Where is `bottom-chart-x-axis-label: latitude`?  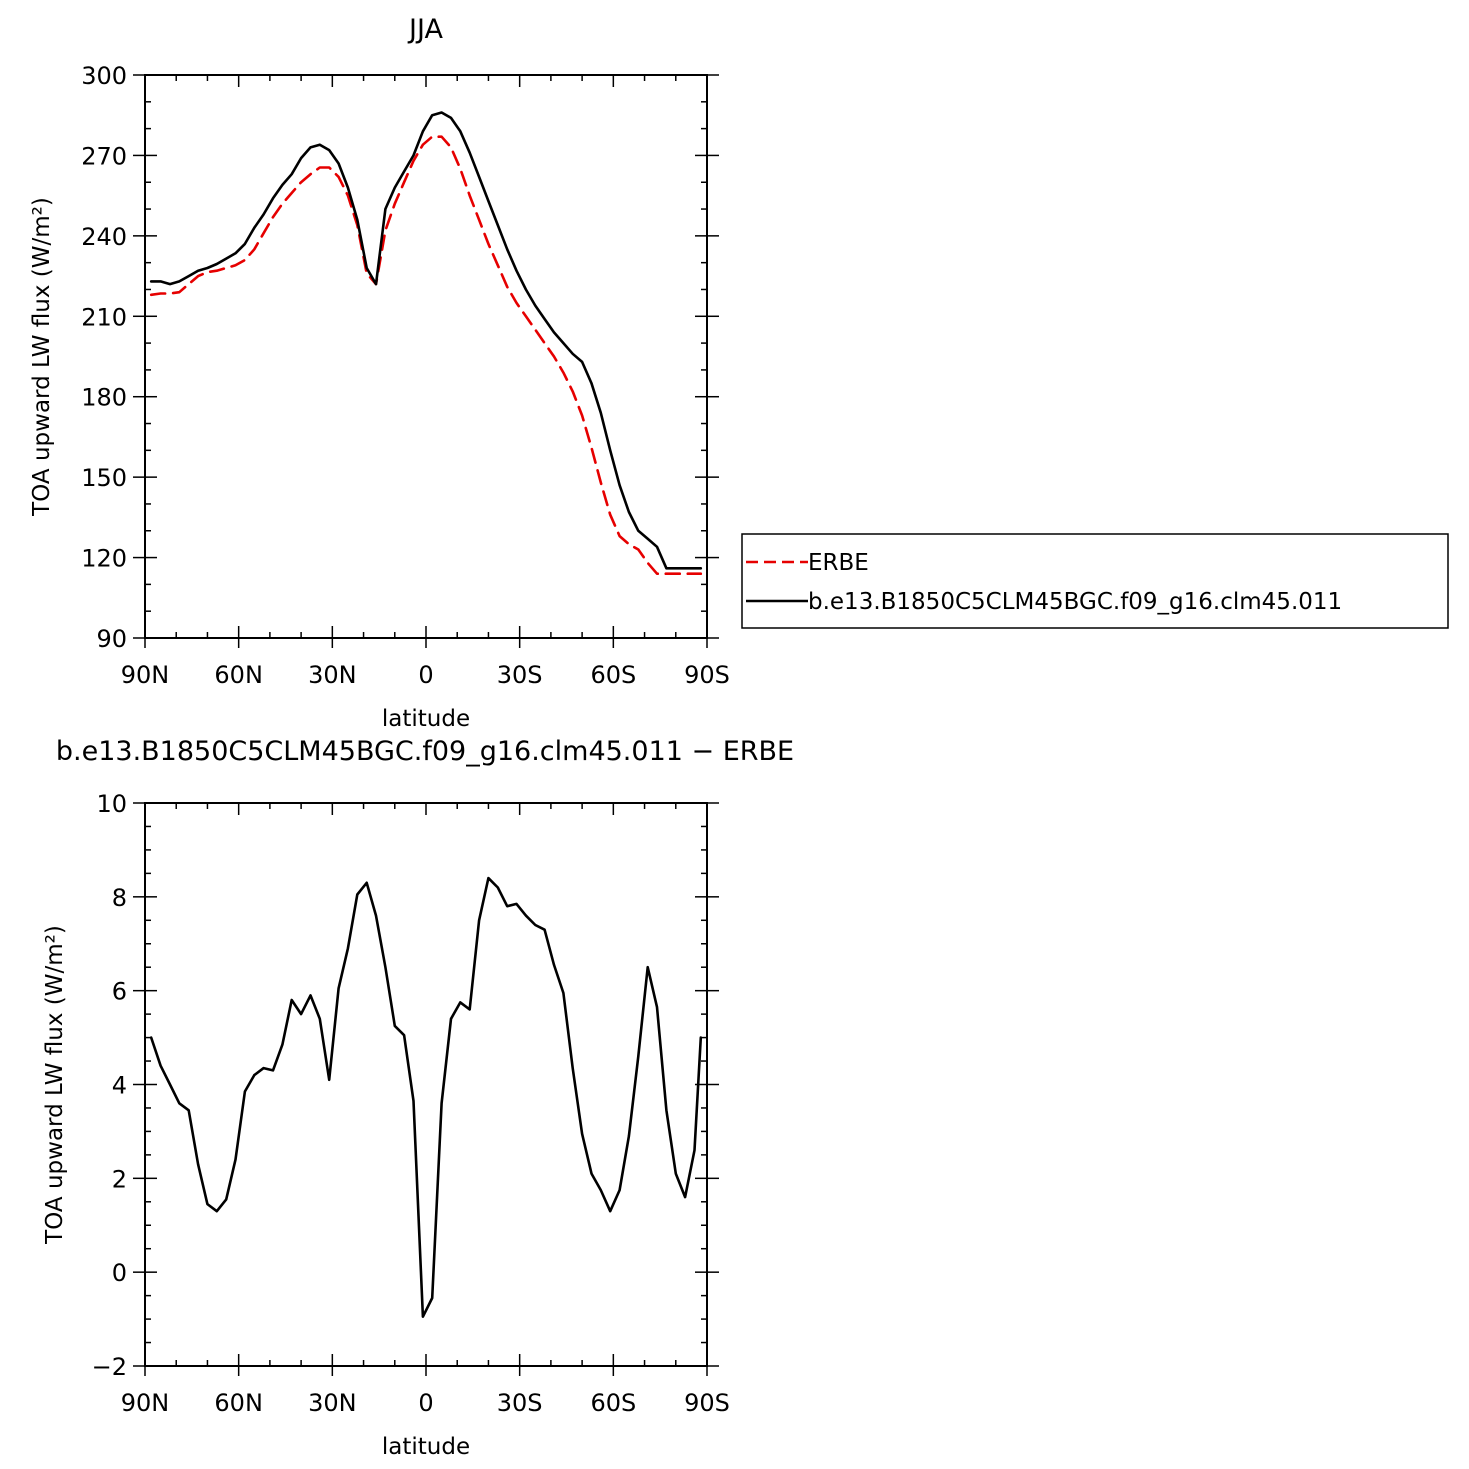
bottom-chart-x-axis-label: latitude is located at coordinates (426, 1447).